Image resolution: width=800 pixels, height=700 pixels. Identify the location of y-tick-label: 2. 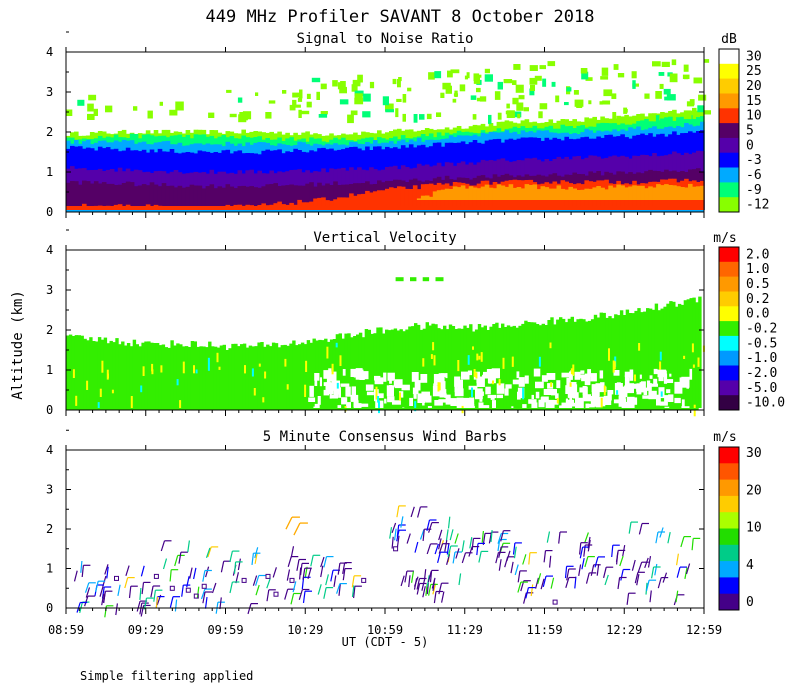
(49, 529).